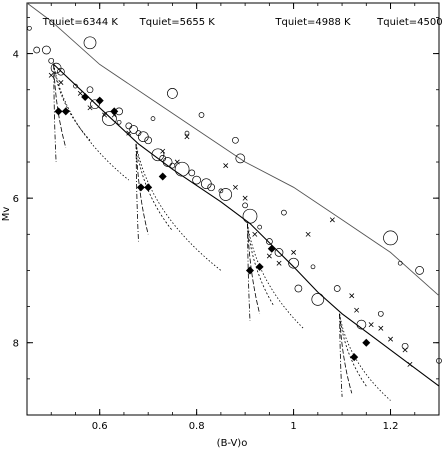 The height and width of the screenshot is (453, 442). Describe the element at coordinates (391, 426) in the screenshot. I see `x-tick-label: 1.2` at that location.